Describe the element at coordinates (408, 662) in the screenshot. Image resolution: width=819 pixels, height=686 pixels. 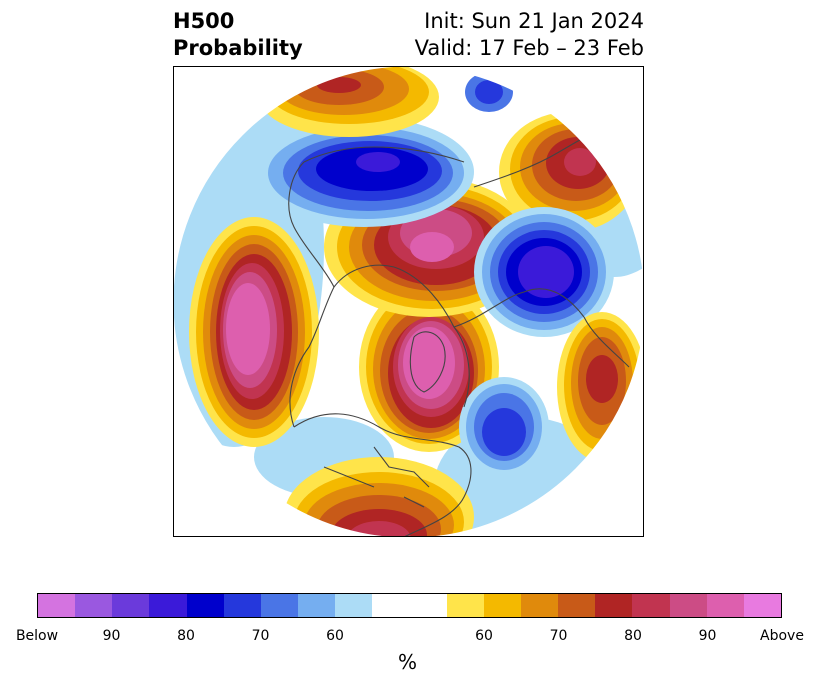
I see `colorbar-unit: %` at that location.